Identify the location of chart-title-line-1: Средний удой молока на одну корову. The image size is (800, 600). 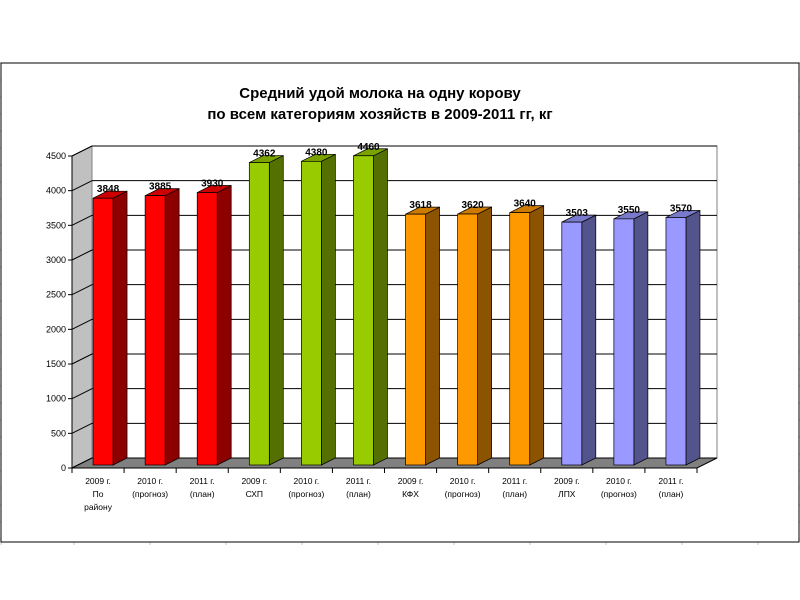
(380, 93).